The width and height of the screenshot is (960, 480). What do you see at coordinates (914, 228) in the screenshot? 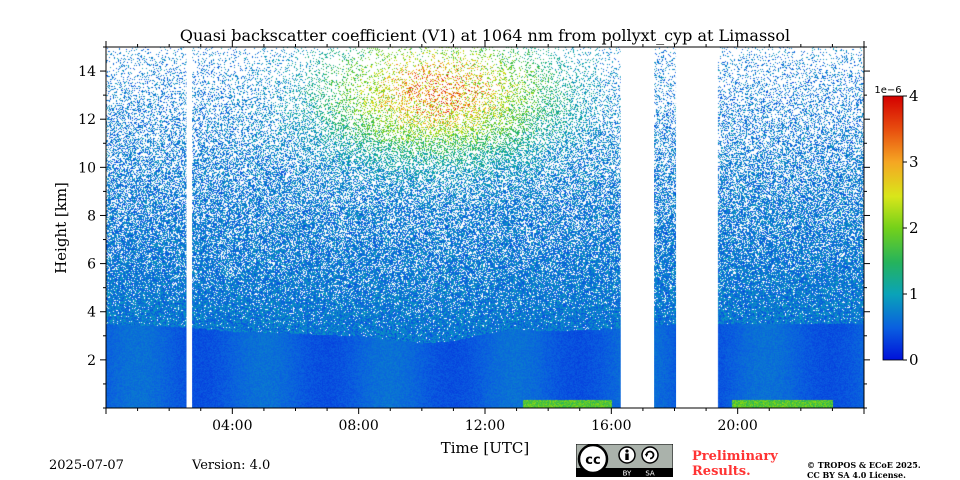
I see `colorbar-tick-label: 2` at bounding box center [914, 228].